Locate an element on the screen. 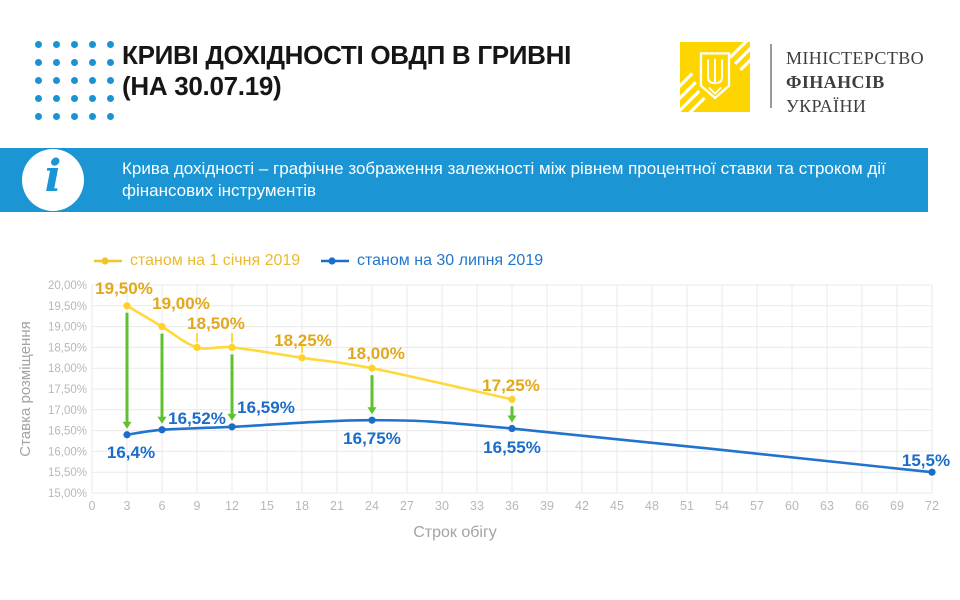 Image resolution: width=960 pixels, height=600 pixels. info-icon: i is located at coordinates (53, 180).